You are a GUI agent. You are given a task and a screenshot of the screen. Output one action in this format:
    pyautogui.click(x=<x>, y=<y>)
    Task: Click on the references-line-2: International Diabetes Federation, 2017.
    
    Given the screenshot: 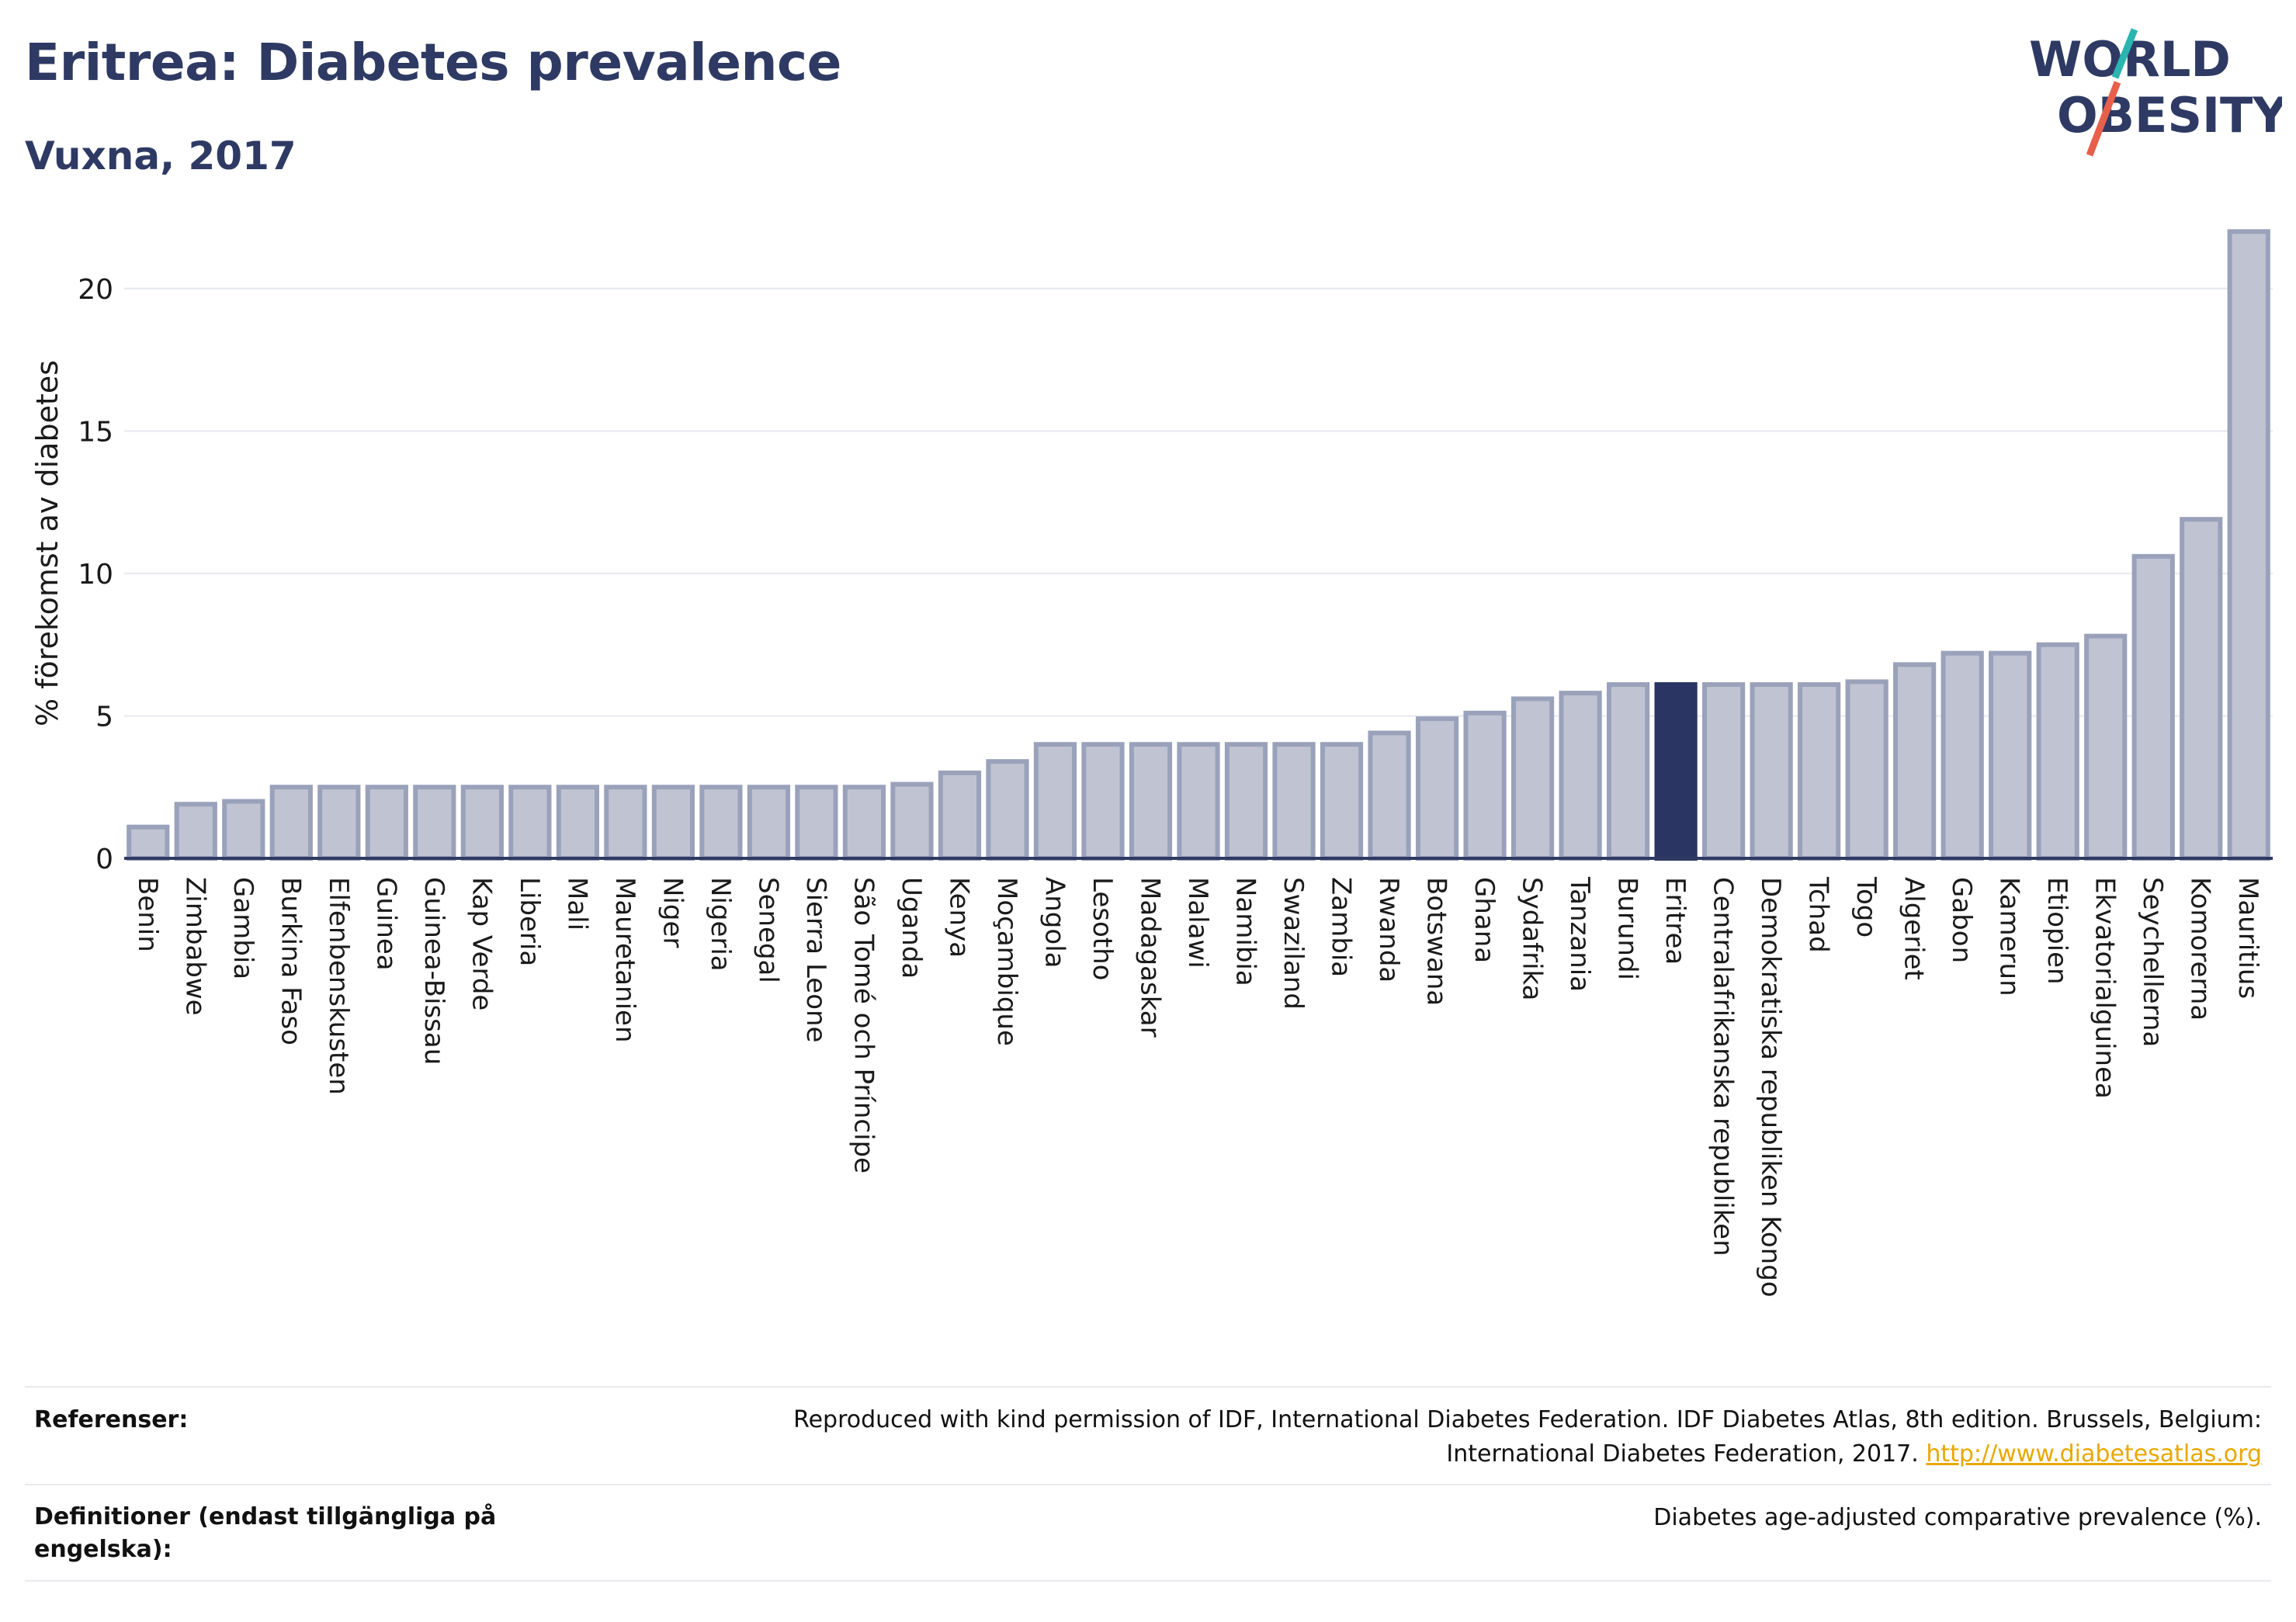 What is the action you would take?
    pyautogui.click(x=1682, y=1454)
    